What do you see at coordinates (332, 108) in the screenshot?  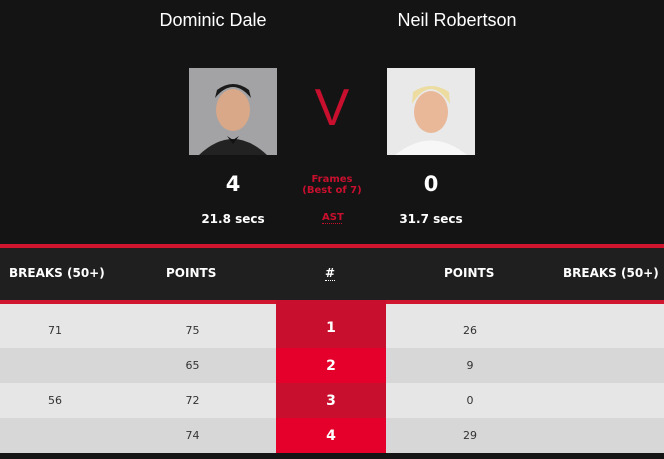 I see `versus-label: V` at bounding box center [332, 108].